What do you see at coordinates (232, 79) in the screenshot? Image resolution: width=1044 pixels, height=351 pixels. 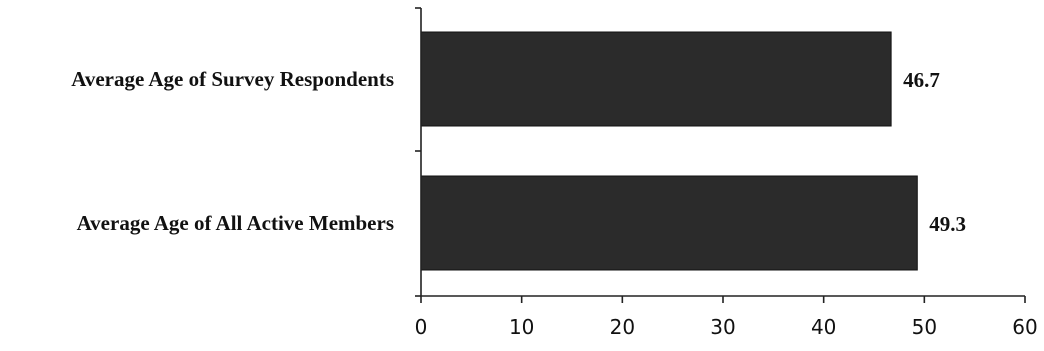 I see `category-label: Average Age of Survey Respondents` at bounding box center [232, 79].